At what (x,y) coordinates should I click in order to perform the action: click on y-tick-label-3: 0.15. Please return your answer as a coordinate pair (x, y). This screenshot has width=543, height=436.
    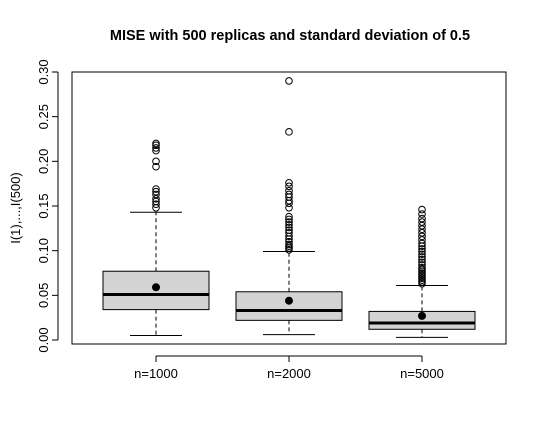
    Looking at the image, I should click on (43, 205).